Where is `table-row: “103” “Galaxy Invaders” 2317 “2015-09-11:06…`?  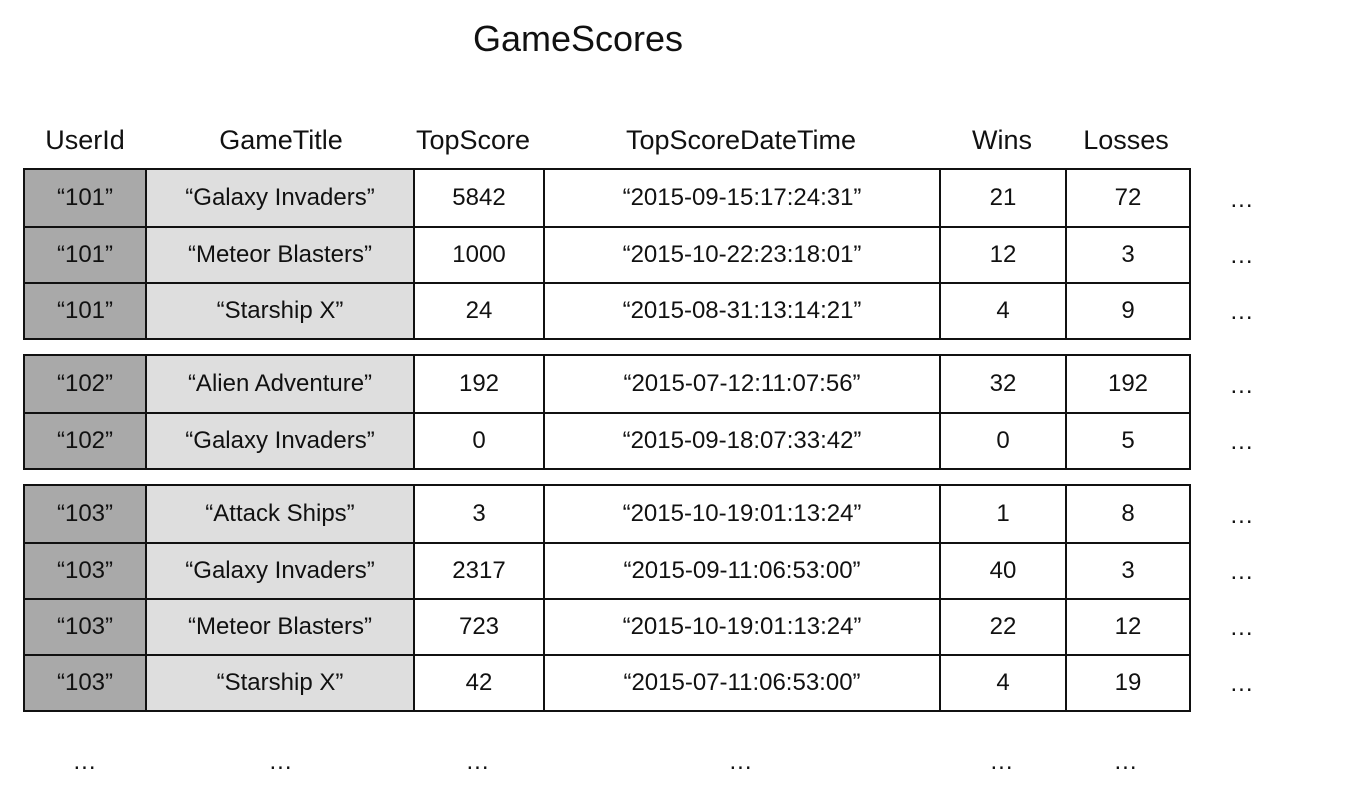 table-row: “103” “Galaxy Invaders” 2317 “2015-09-11:06… is located at coordinates (607, 570).